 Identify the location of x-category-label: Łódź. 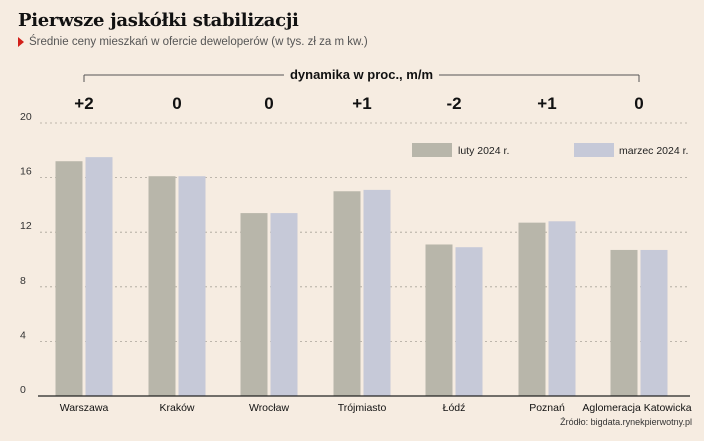
(454, 408).